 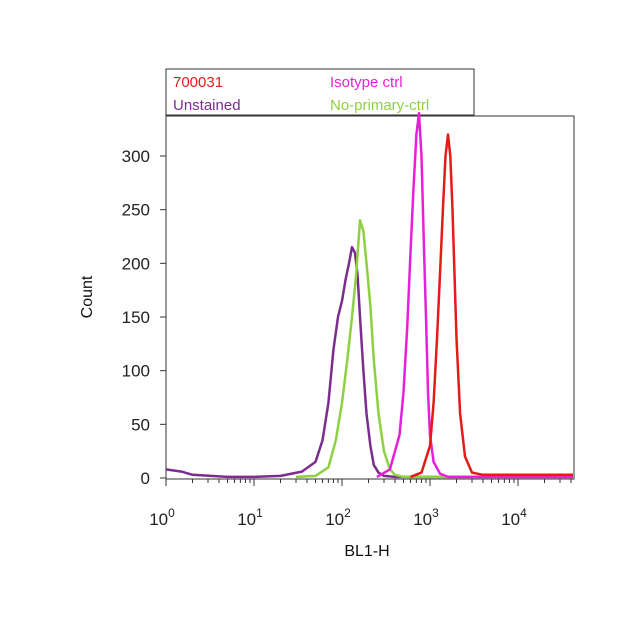 I want to click on y-tick-label: 50, so click(x=140, y=424).